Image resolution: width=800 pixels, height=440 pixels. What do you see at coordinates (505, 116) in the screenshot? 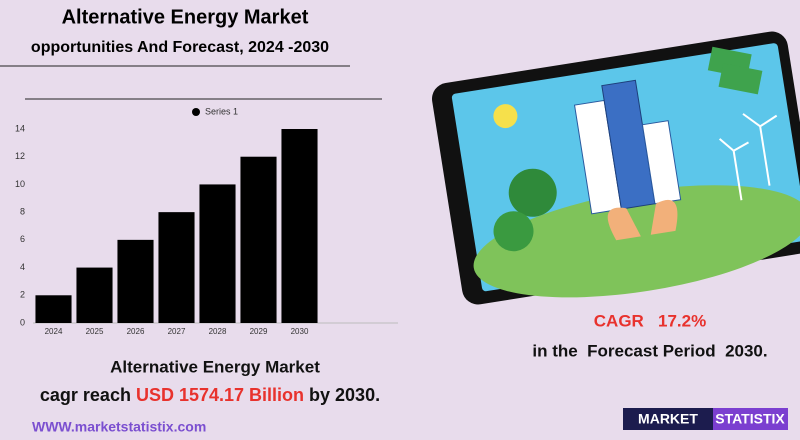
I see `bulb` at bounding box center [505, 116].